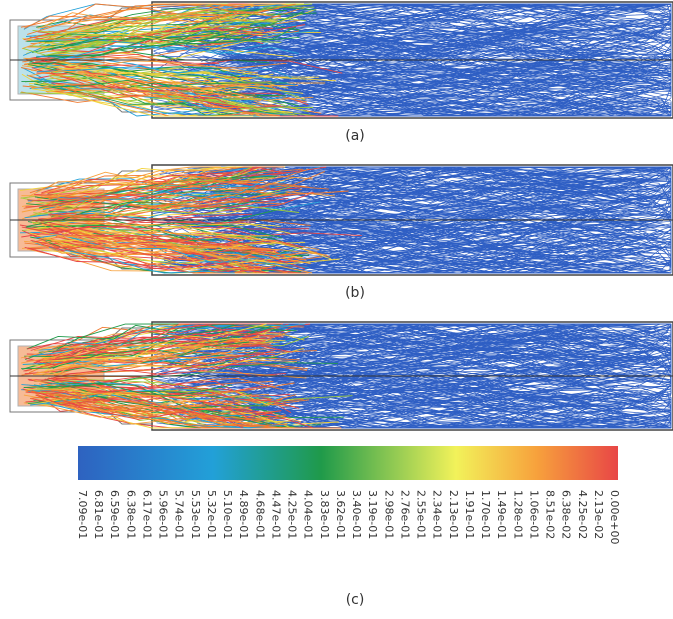 The height and width of the screenshot is (619, 673). I want to click on colorbar-tick-label: 8.51e-02, so click(550, 514).